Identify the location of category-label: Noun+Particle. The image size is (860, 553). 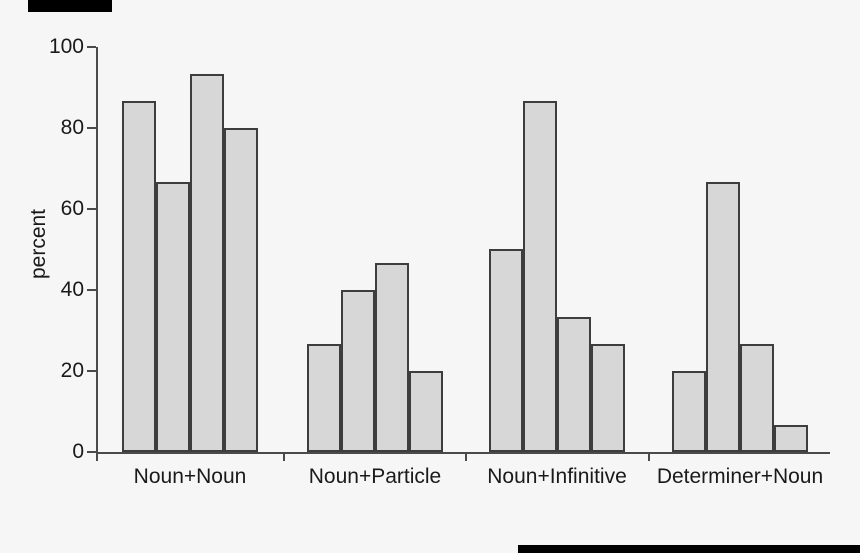
(375, 476).